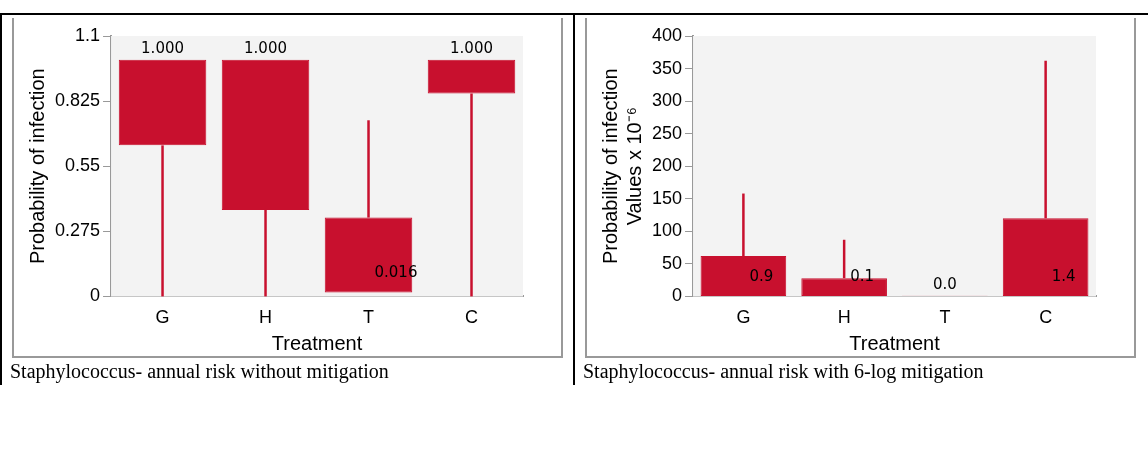  Describe the element at coordinates (83, 165) in the screenshot. I see `y-tick-label: 0.55` at that location.